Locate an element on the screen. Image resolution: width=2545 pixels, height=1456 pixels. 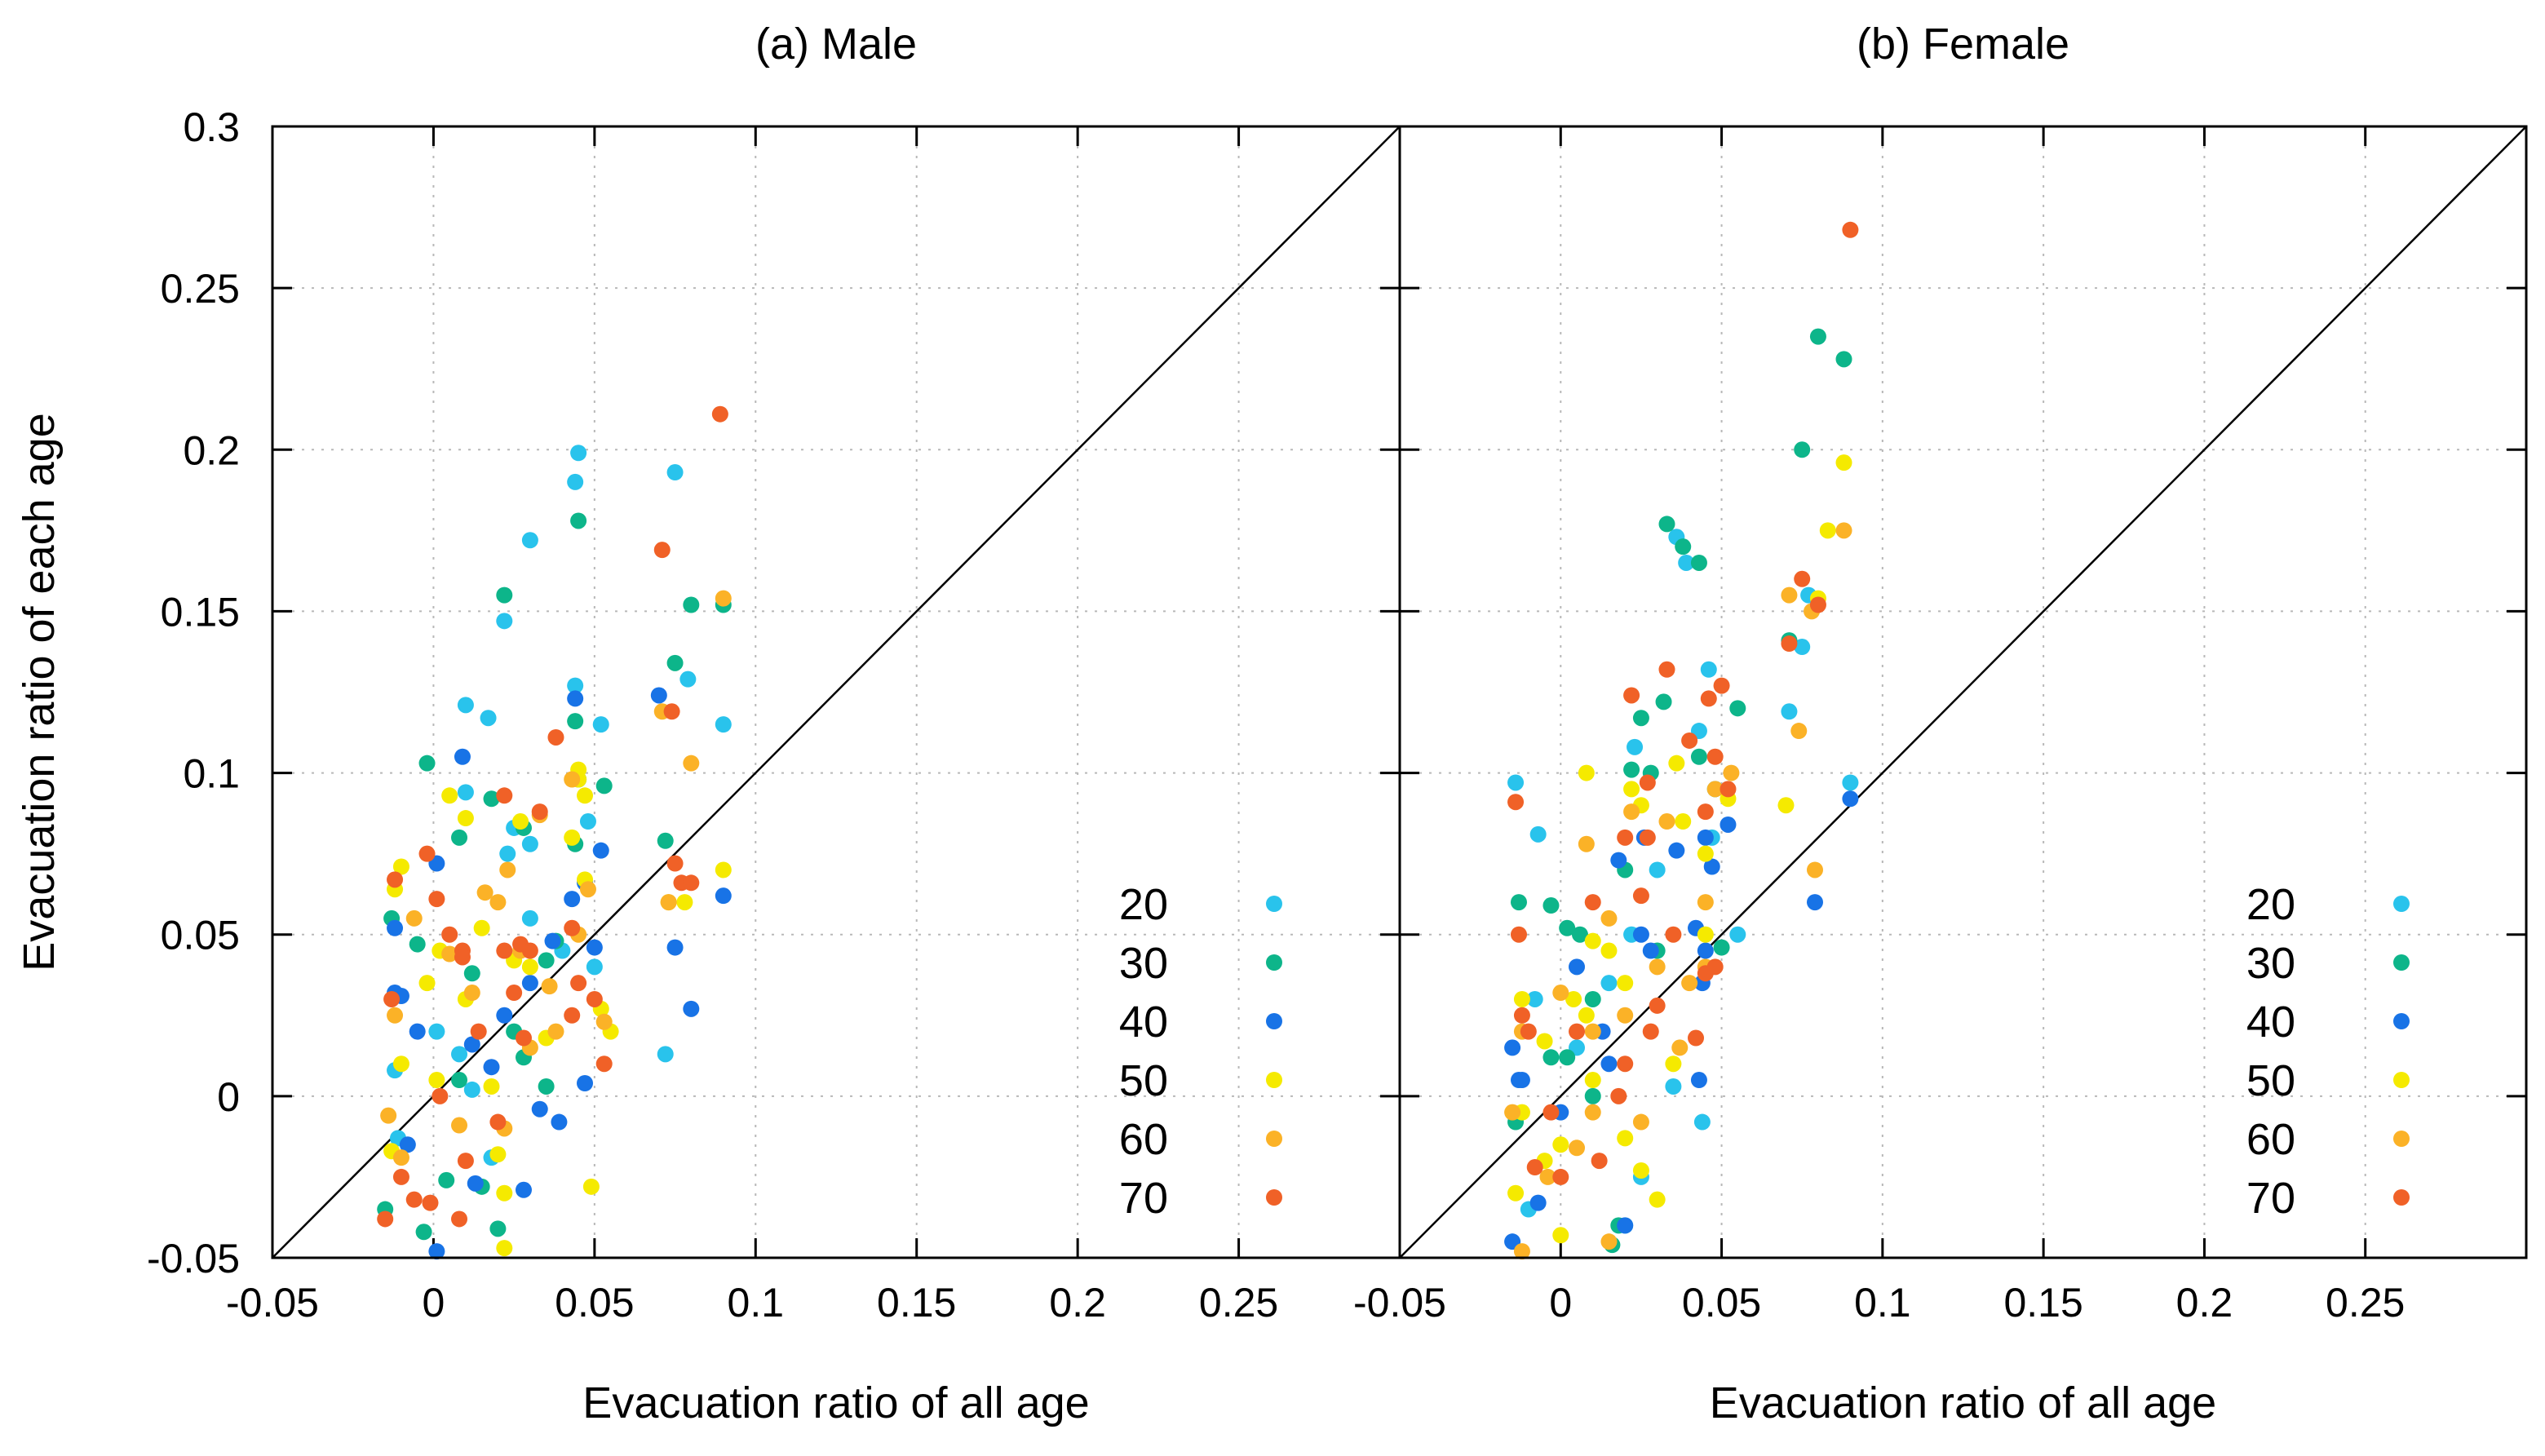
x-tick-label: -0.05 is located at coordinates (1399, 1303).